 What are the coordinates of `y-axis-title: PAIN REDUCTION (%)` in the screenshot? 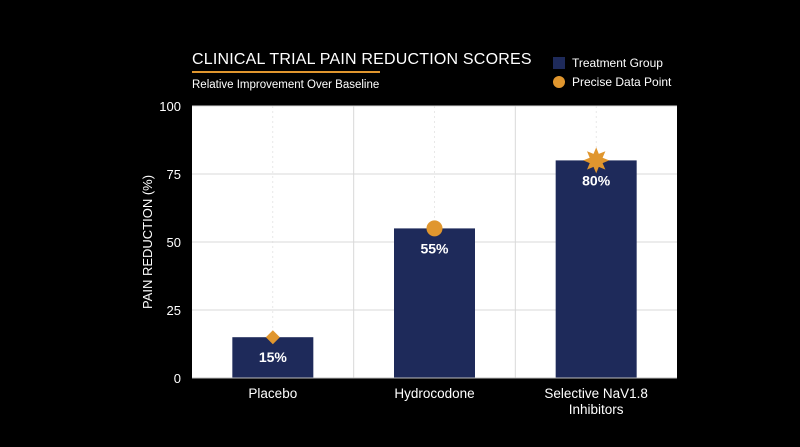 It's located at (147, 242).